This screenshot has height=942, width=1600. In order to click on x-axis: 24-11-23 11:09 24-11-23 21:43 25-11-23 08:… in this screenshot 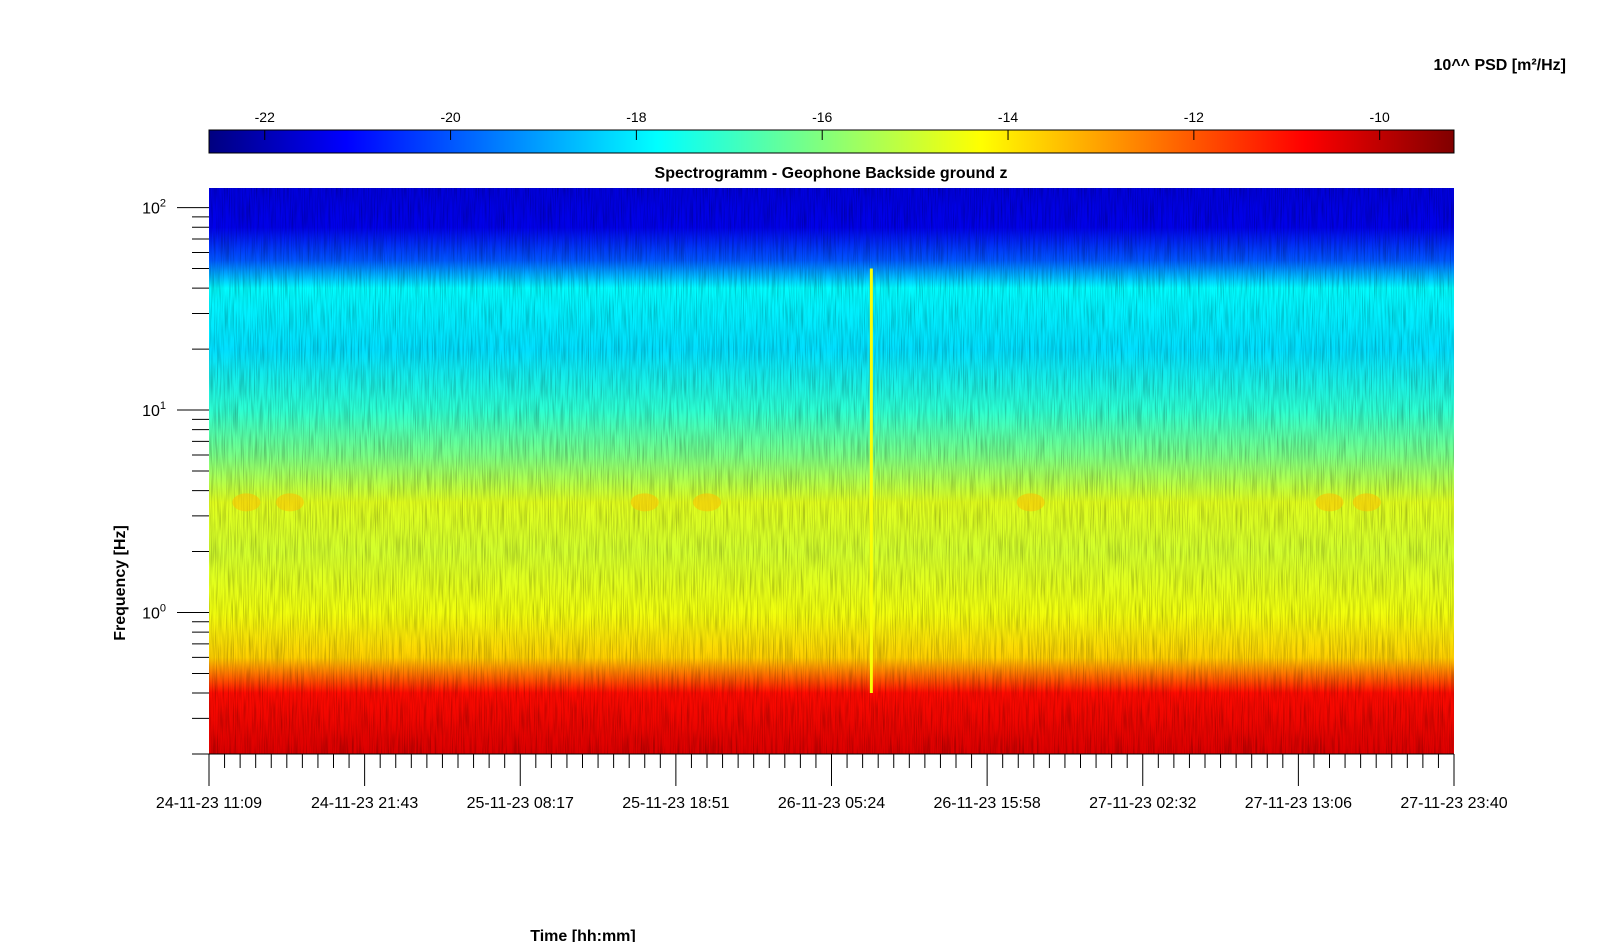, I will do `click(832, 782)`.